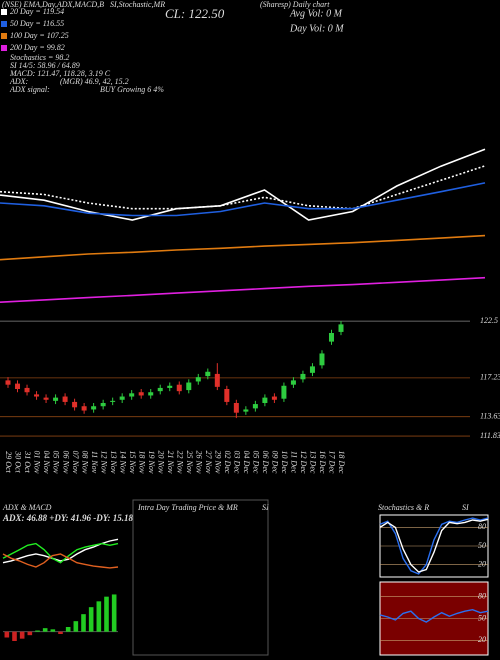 The height and width of the screenshot is (660, 500). What do you see at coordinates (198, 462) in the screenshot?
I see `x-tick-label: 26 Nov` at bounding box center [198, 462].